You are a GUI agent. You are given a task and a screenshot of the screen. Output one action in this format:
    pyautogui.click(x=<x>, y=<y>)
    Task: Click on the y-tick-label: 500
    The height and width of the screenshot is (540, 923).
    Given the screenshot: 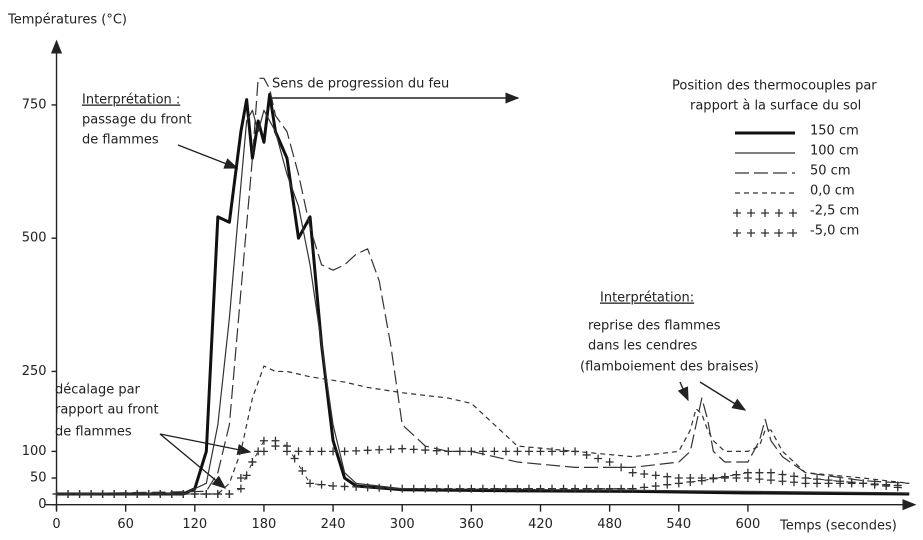 What is the action you would take?
    pyautogui.click(x=34, y=238)
    